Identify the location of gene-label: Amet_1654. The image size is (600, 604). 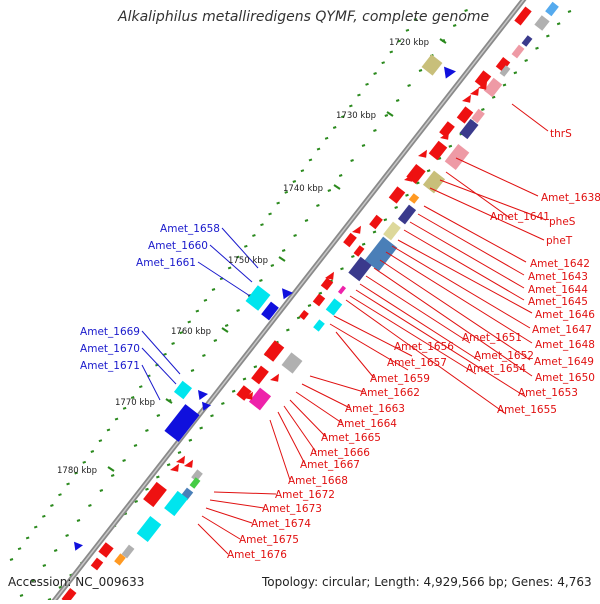
(496, 369).